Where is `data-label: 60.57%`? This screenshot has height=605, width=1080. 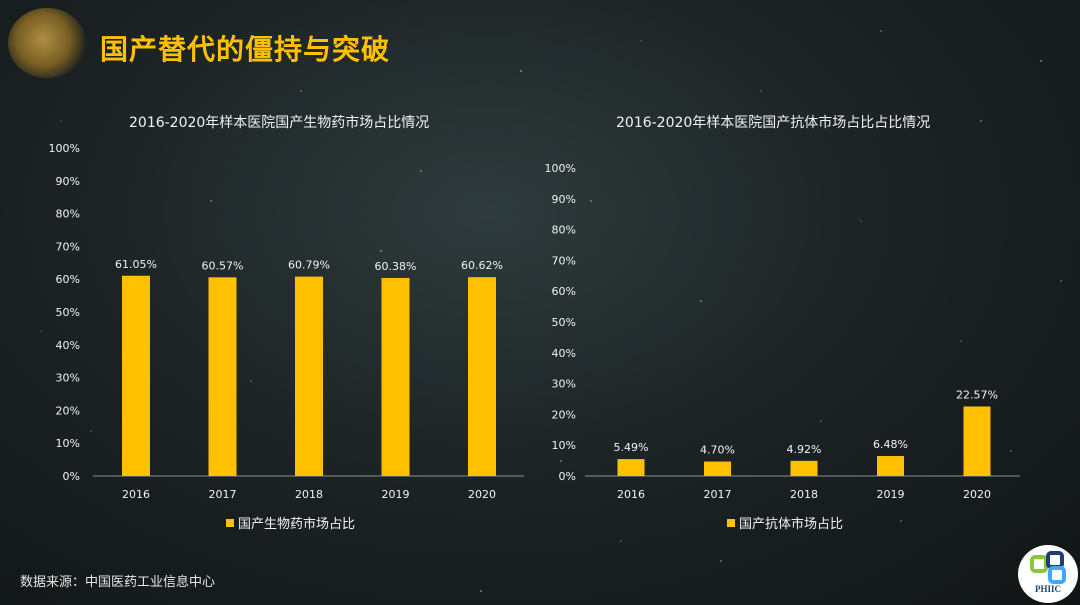 data-label: 60.57% is located at coordinates (223, 265).